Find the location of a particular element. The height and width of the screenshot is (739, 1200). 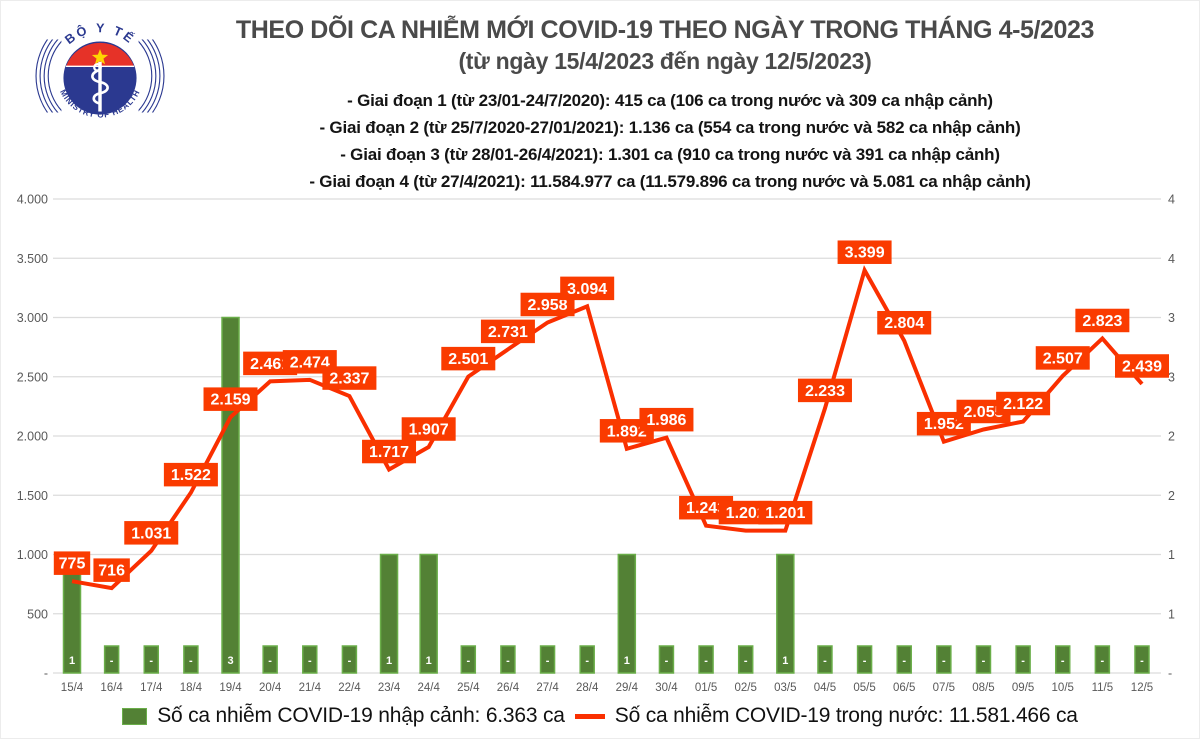

y-axis-label-right: 1 is located at coordinates (1171, 614).